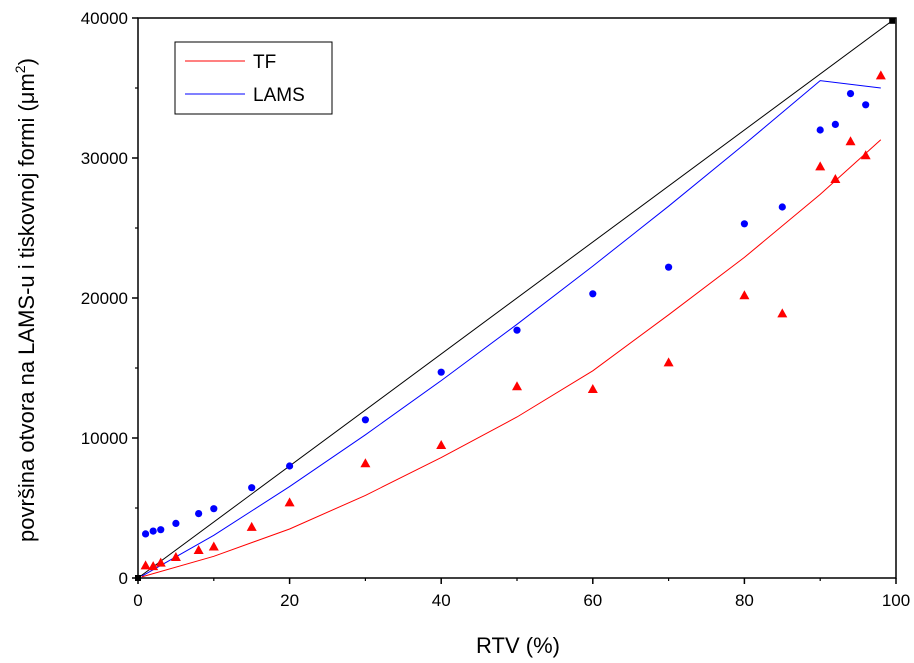 This screenshot has width=914, height=663. What do you see at coordinates (279, 95) in the screenshot?
I see `legend-label-lams: LAMS` at bounding box center [279, 95].